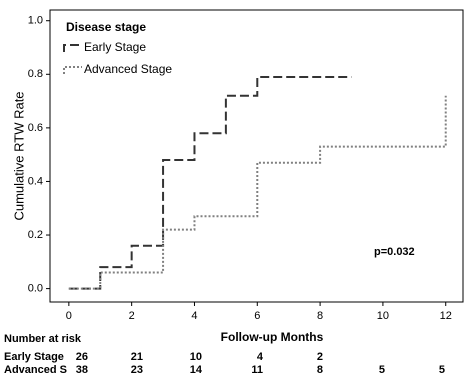 The image size is (474, 377). What do you see at coordinates (257, 370) in the screenshot?
I see `risk-count: 11` at bounding box center [257, 370].